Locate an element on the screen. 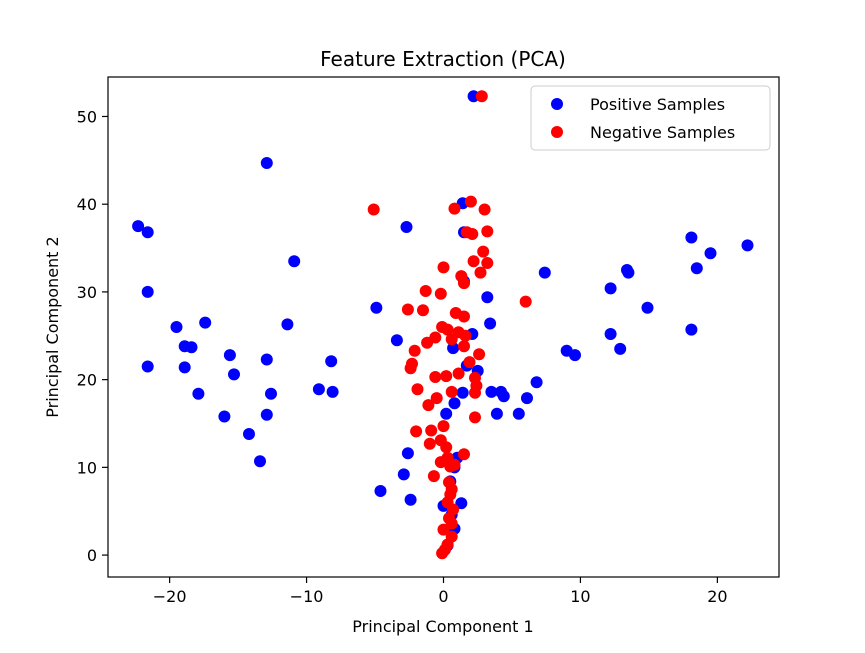  y-tick-label: 30 is located at coordinates (87, 292).